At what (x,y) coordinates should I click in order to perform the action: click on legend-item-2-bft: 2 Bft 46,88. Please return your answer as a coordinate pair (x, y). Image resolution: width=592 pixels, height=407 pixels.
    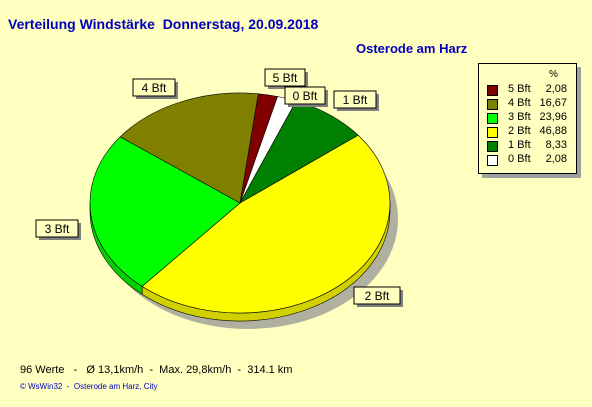
    Looking at the image, I should click on (530, 131).